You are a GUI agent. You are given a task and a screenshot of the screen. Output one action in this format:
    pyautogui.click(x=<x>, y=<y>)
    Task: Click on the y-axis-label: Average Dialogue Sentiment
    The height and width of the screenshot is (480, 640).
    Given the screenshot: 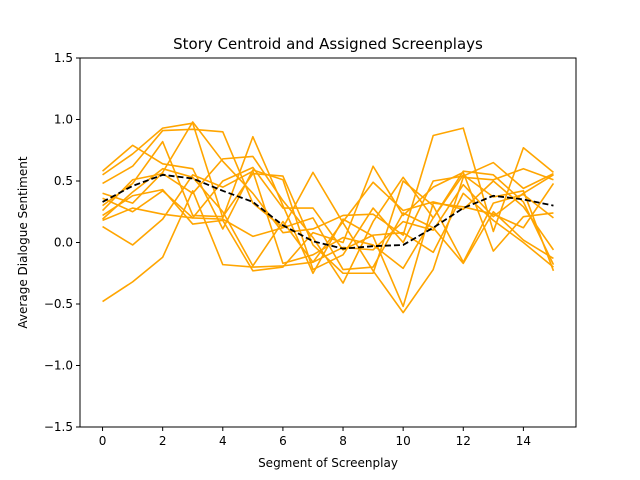 What is the action you would take?
    pyautogui.click(x=23, y=242)
    